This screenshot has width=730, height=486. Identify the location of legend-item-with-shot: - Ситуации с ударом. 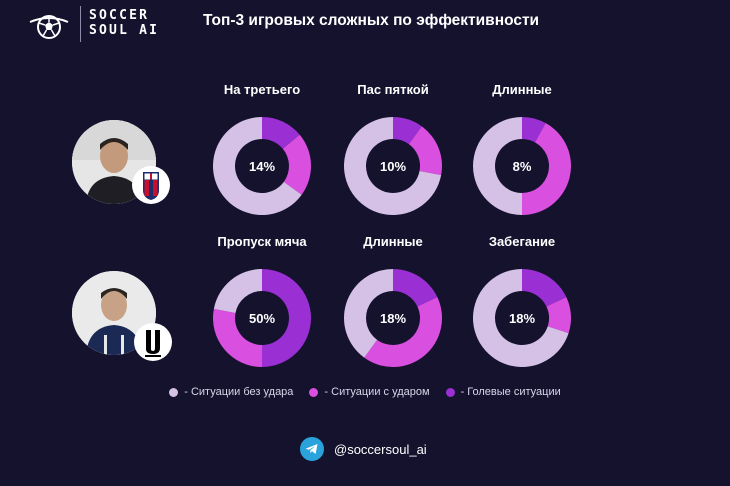
(369, 392).